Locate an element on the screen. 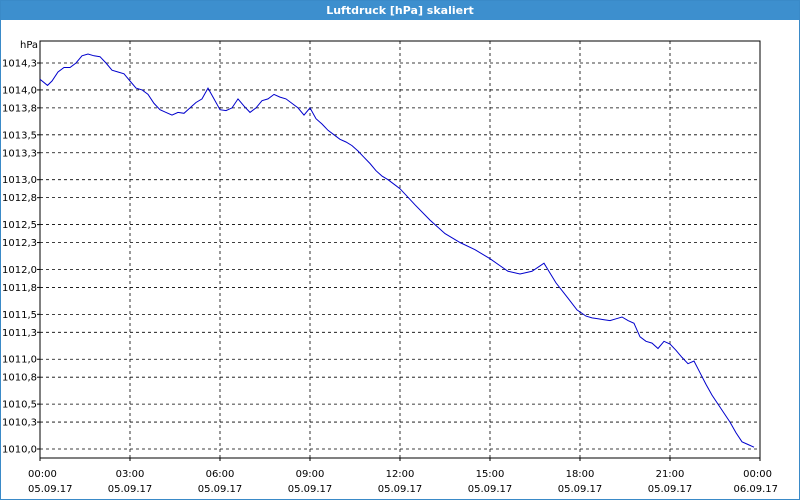 The image size is (800, 500). y-tick-label: 1013,8 is located at coordinates (19, 108).